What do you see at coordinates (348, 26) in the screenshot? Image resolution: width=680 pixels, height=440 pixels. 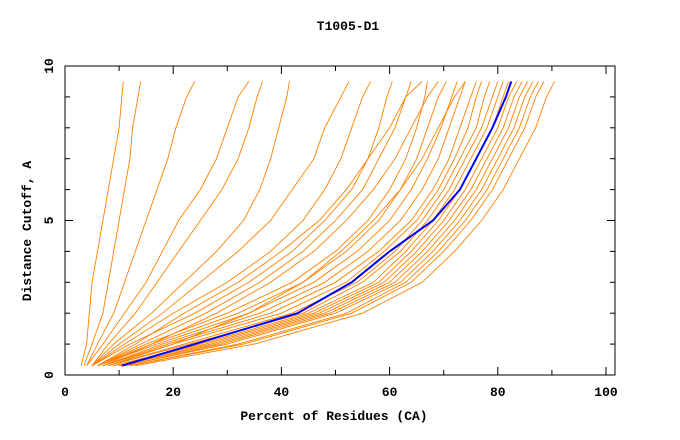 I see `chart-title: T1005-D1` at bounding box center [348, 26].